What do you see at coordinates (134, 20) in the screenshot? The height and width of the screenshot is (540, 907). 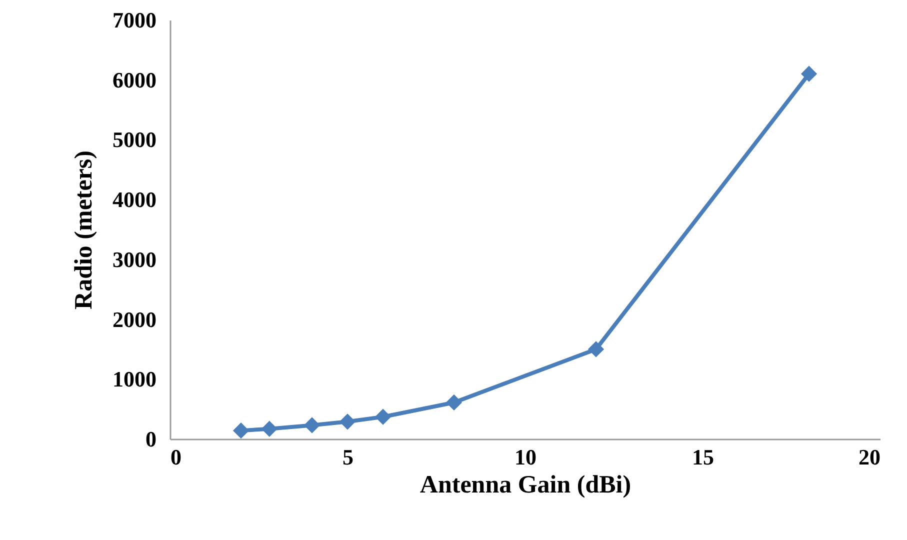 I see `y-tick-label: 7000` at bounding box center [134, 20].